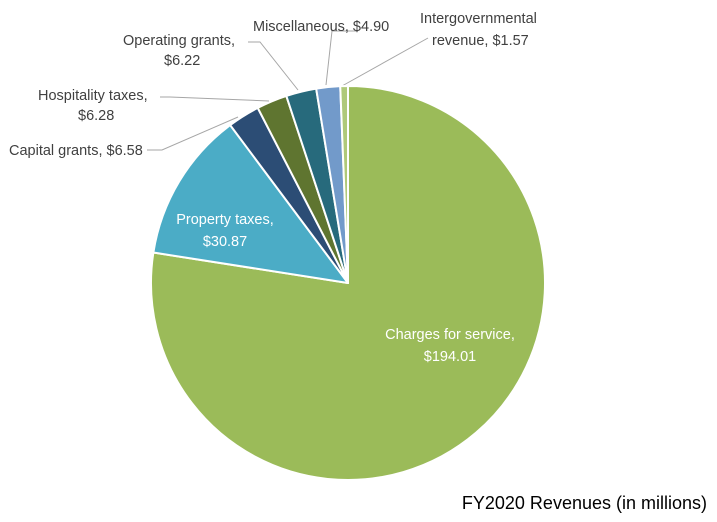 Image resolution: width=717 pixels, height=522 pixels. Describe the element at coordinates (93, 96) in the screenshot. I see `slice-label-4: Hospitality taxes,` at that location.